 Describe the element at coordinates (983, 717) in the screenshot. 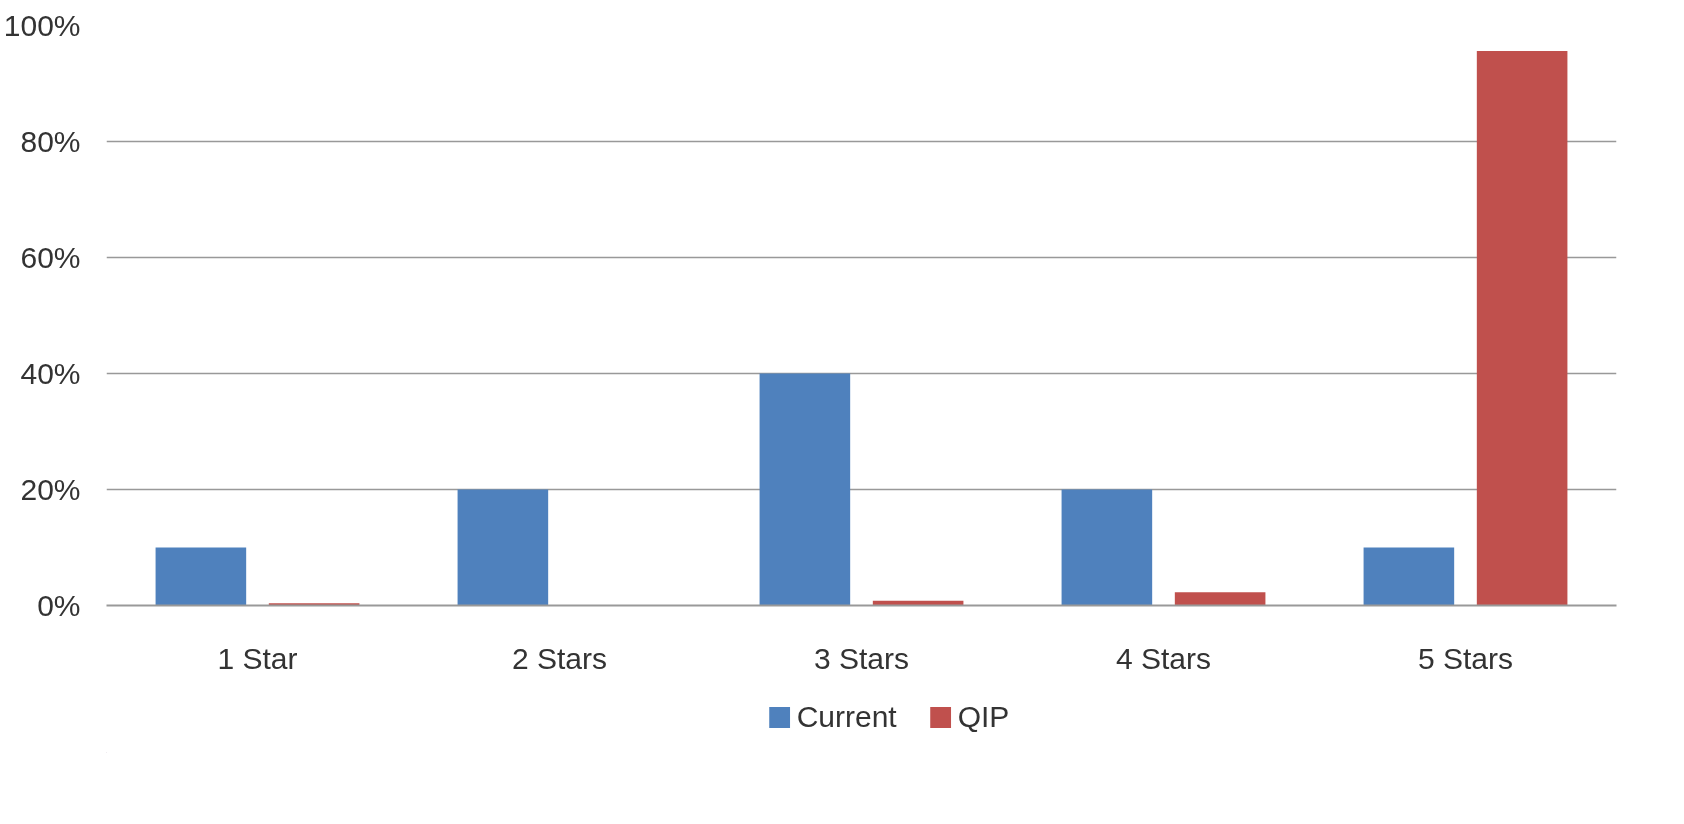

I see `legend-label: QIP` at that location.